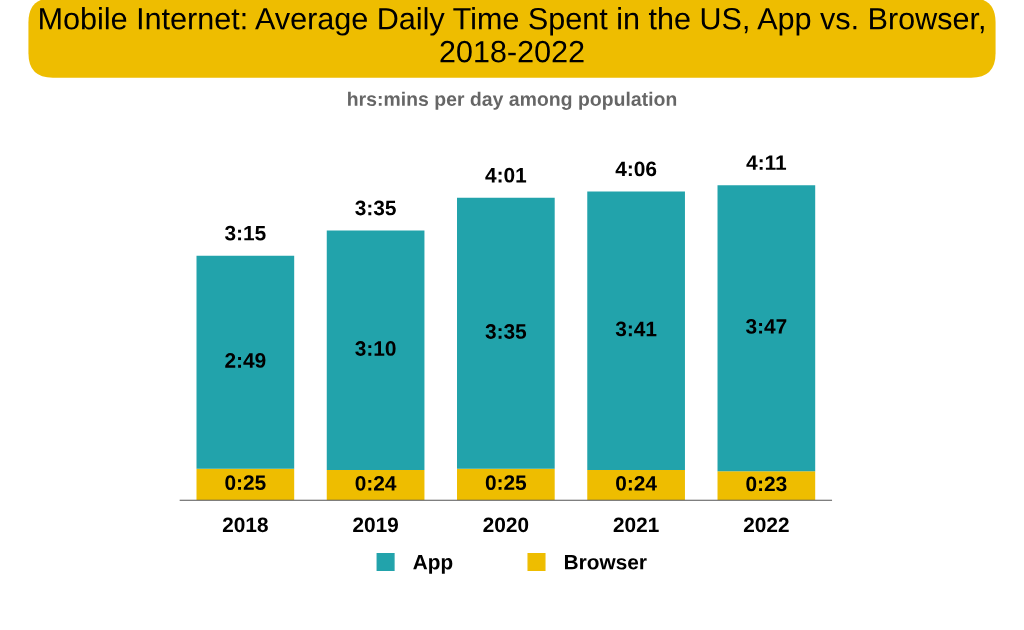 The height and width of the screenshot is (630, 1024). What do you see at coordinates (375, 208) in the screenshot?
I see `total-label: 3:35` at bounding box center [375, 208].